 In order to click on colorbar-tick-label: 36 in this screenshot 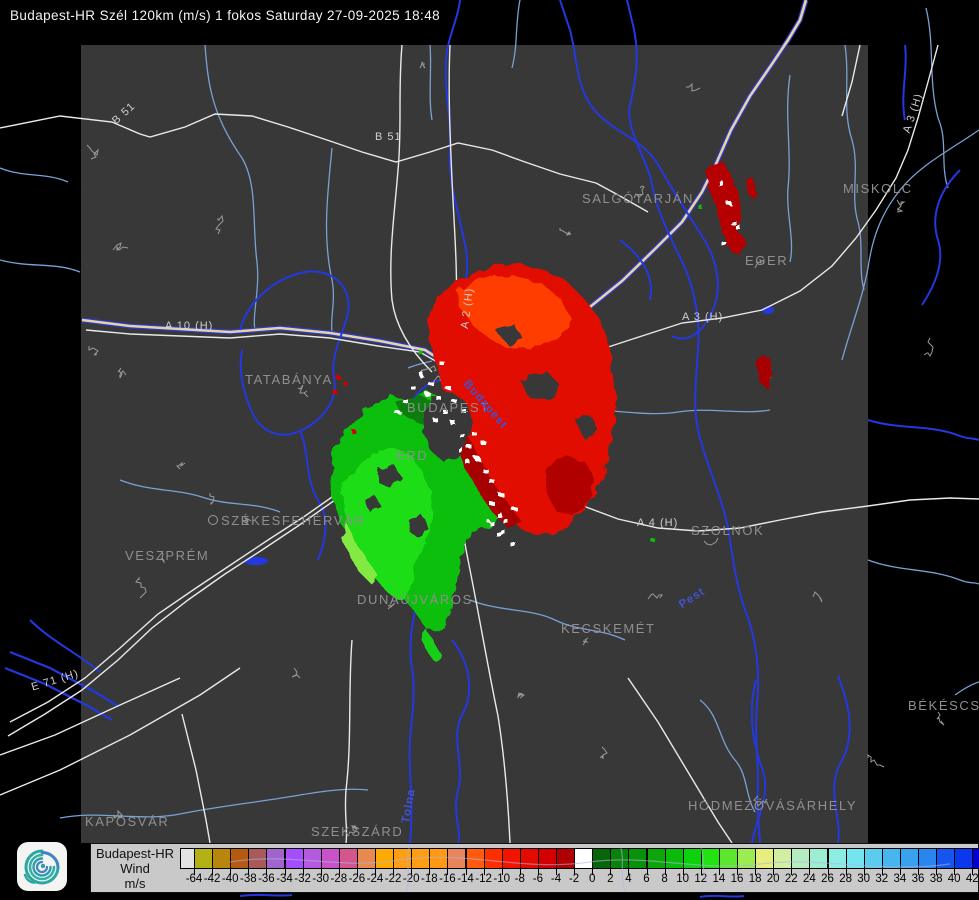, I will do `click(918, 879)`.